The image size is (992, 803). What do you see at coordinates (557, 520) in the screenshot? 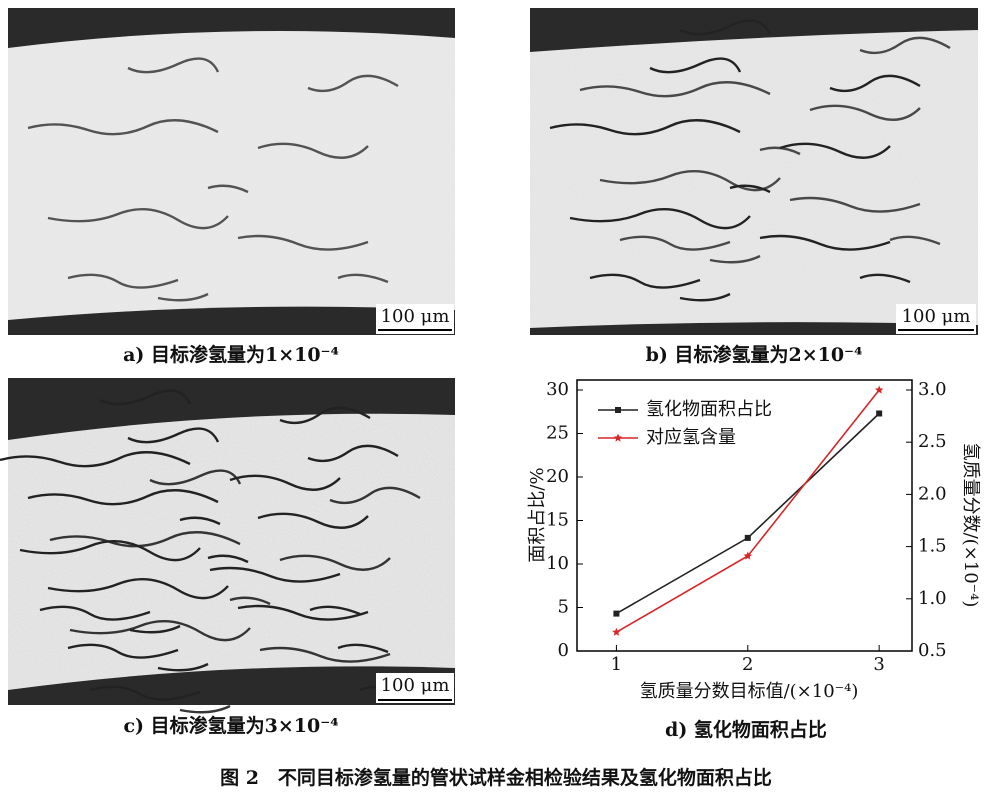
I see `y-tick-label: 15` at bounding box center [557, 520].